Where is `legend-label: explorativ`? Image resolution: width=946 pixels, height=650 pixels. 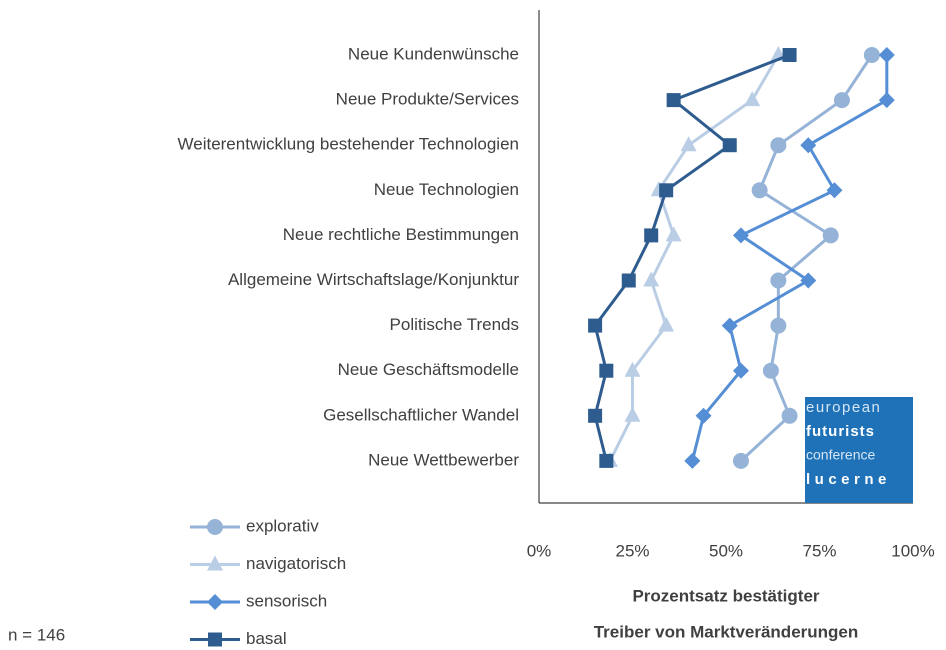 legend-label: explorativ is located at coordinates (282, 525).